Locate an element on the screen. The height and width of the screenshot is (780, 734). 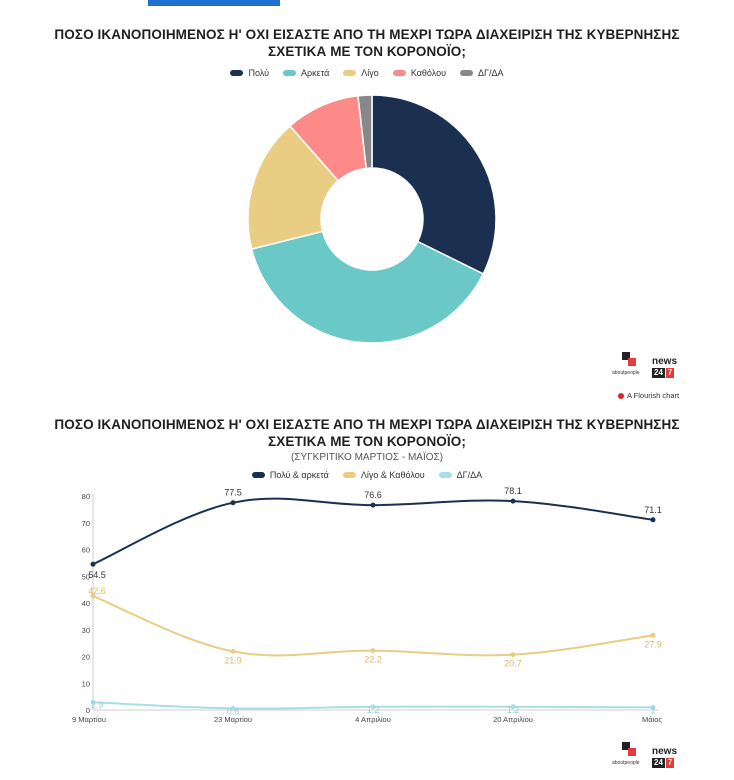
data-label: 42.6 is located at coordinates (97, 591).